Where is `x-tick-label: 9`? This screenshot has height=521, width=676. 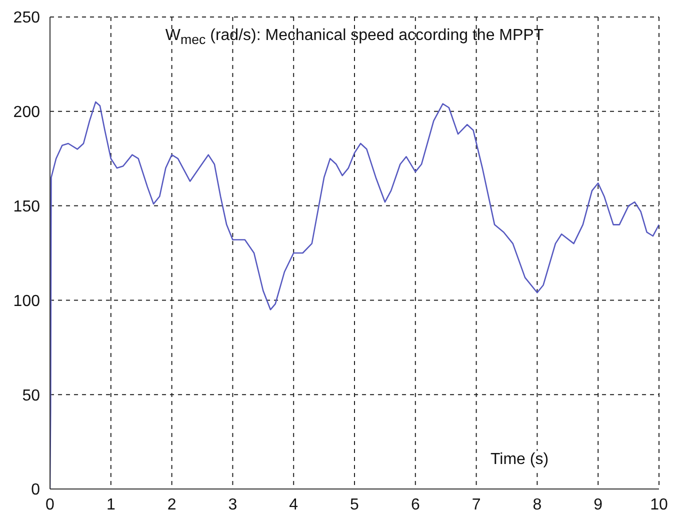 x-tick-label: 9 is located at coordinates (598, 505).